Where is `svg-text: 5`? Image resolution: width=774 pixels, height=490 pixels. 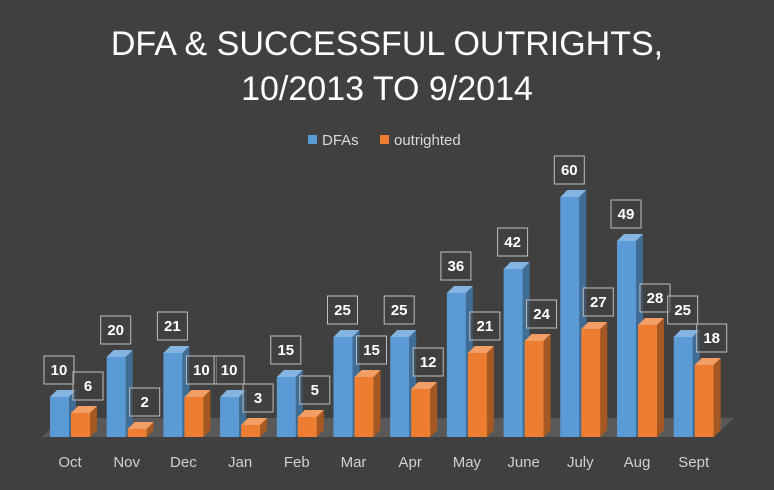
svg-text: 5 is located at coordinates (315, 390).